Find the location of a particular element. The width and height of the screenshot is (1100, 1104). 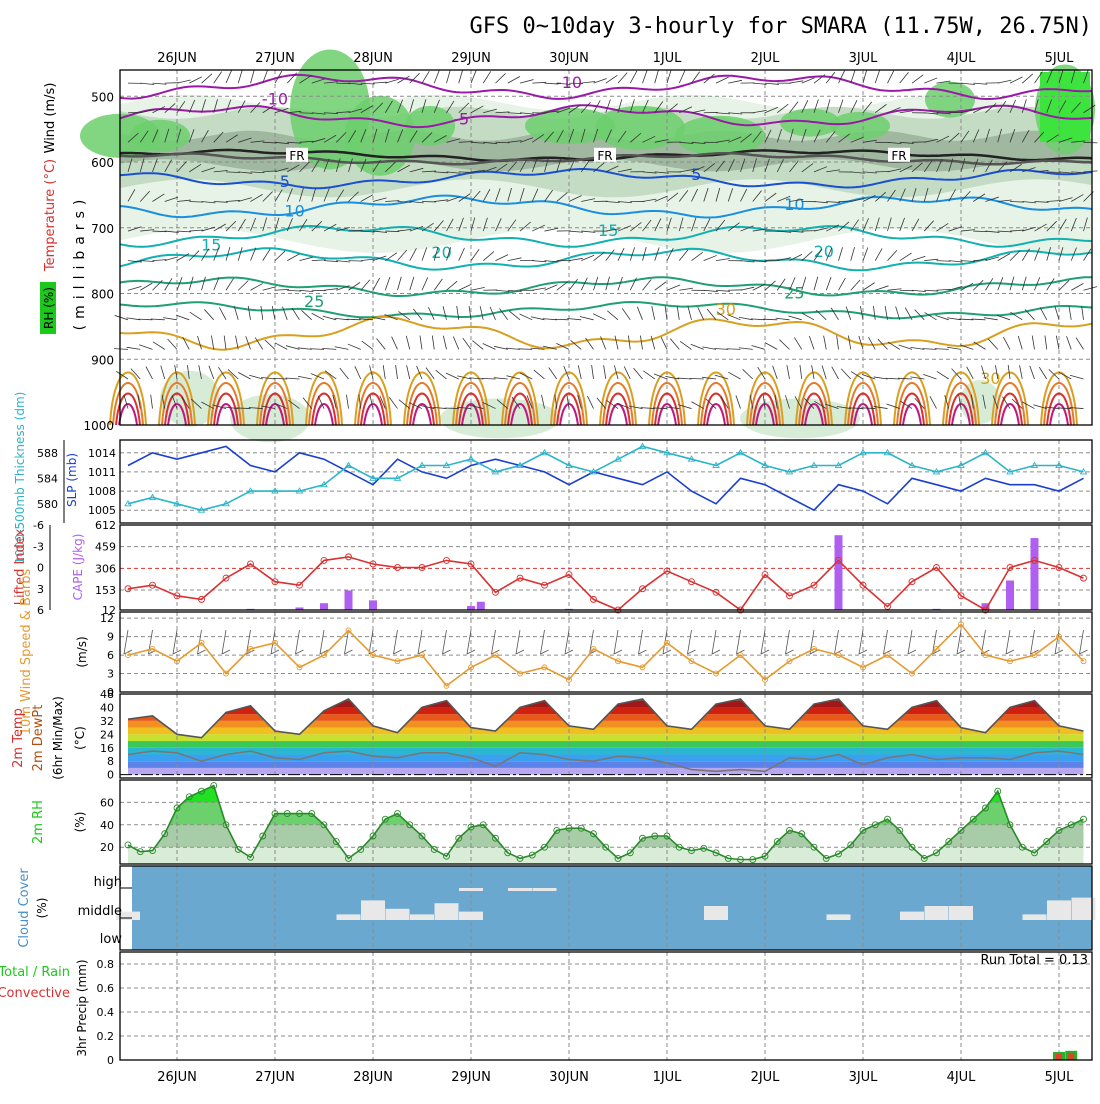

wind-tick-label: 12 is located at coordinates (107, 618).